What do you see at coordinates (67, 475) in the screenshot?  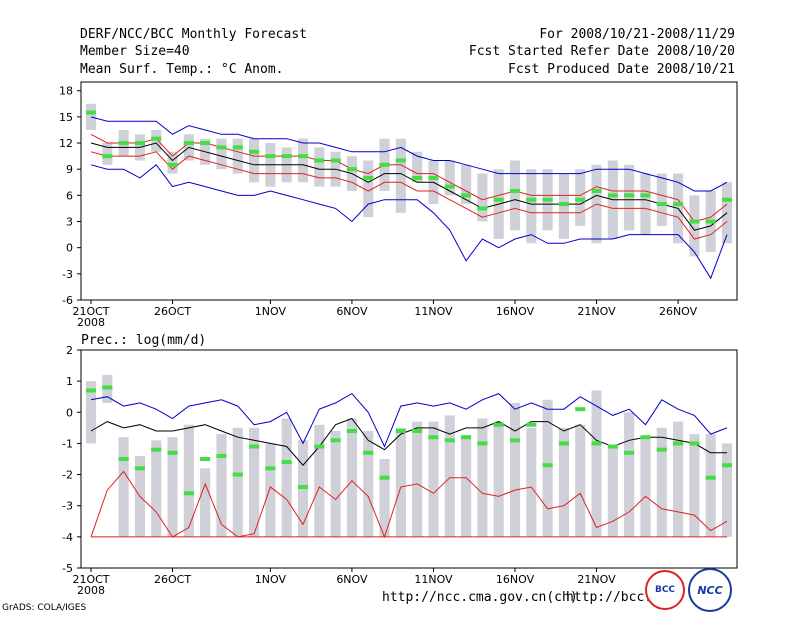 I see `y-tick-label: -2` at bounding box center [67, 475].